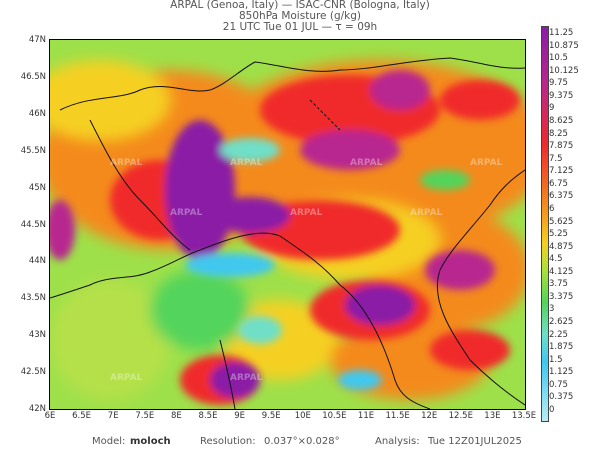  What do you see at coordinates (113, 416) in the screenshot?
I see `longitude-tick-label: 7E` at bounding box center [113, 416].